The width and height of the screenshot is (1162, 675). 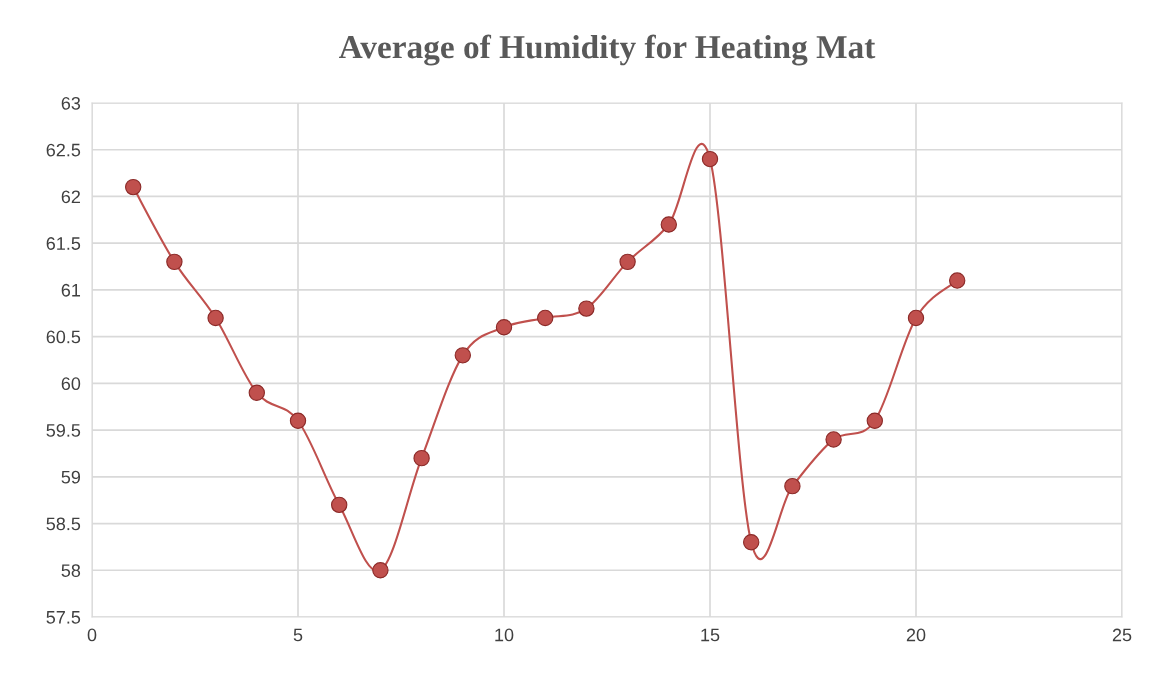 I want to click on y-tick-label: 61.5, so click(x=63, y=243).